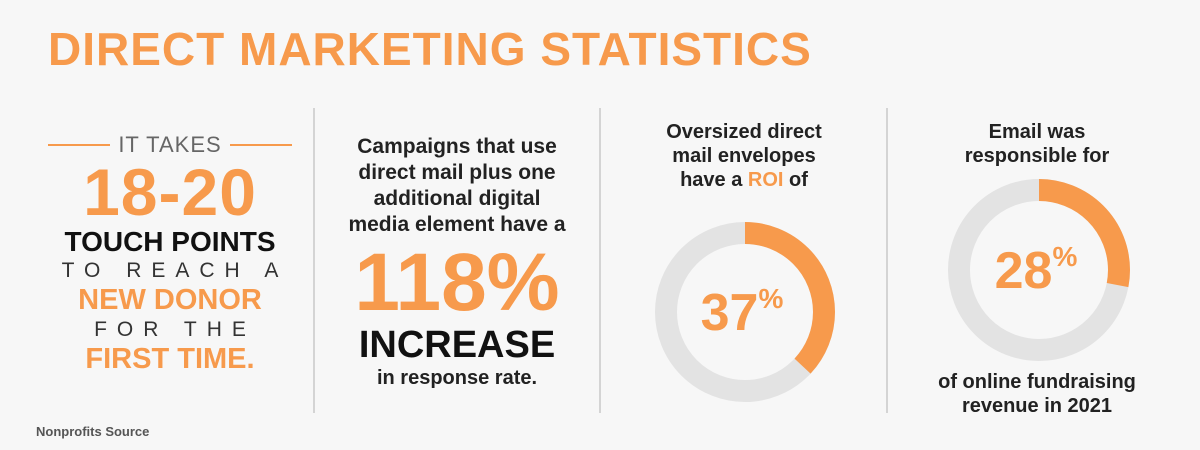 The height and width of the screenshot is (450, 1200). I want to click on email-bottom-year: 2021, so click(1090, 406).